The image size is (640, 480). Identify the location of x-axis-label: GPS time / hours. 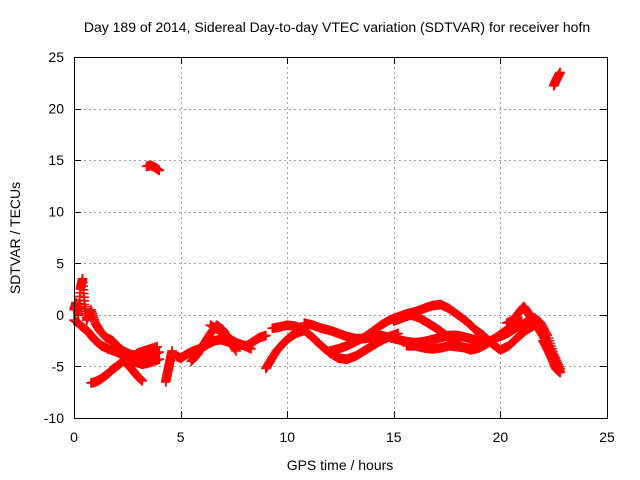
(340, 465).